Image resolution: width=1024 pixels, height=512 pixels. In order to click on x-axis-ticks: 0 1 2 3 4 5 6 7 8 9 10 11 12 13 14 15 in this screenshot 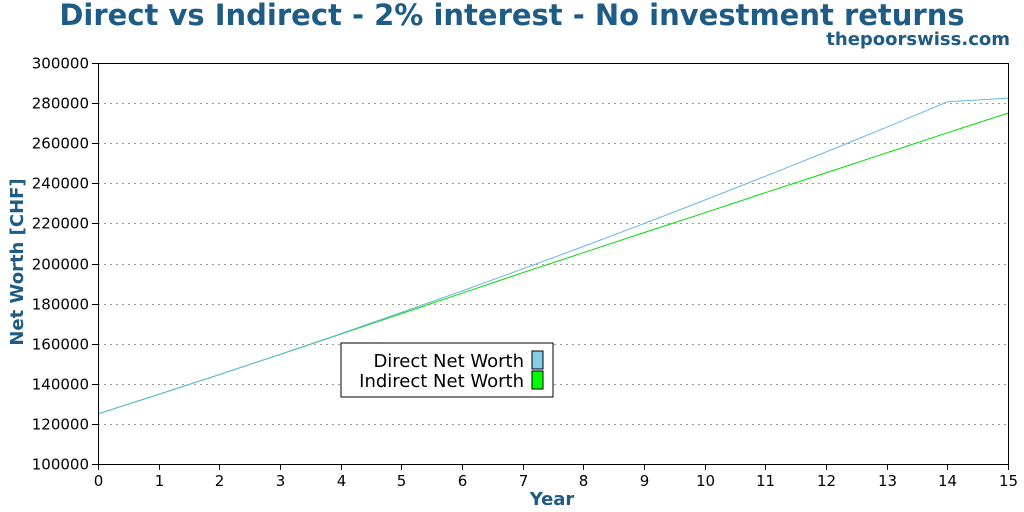, I will do `click(556, 477)`.